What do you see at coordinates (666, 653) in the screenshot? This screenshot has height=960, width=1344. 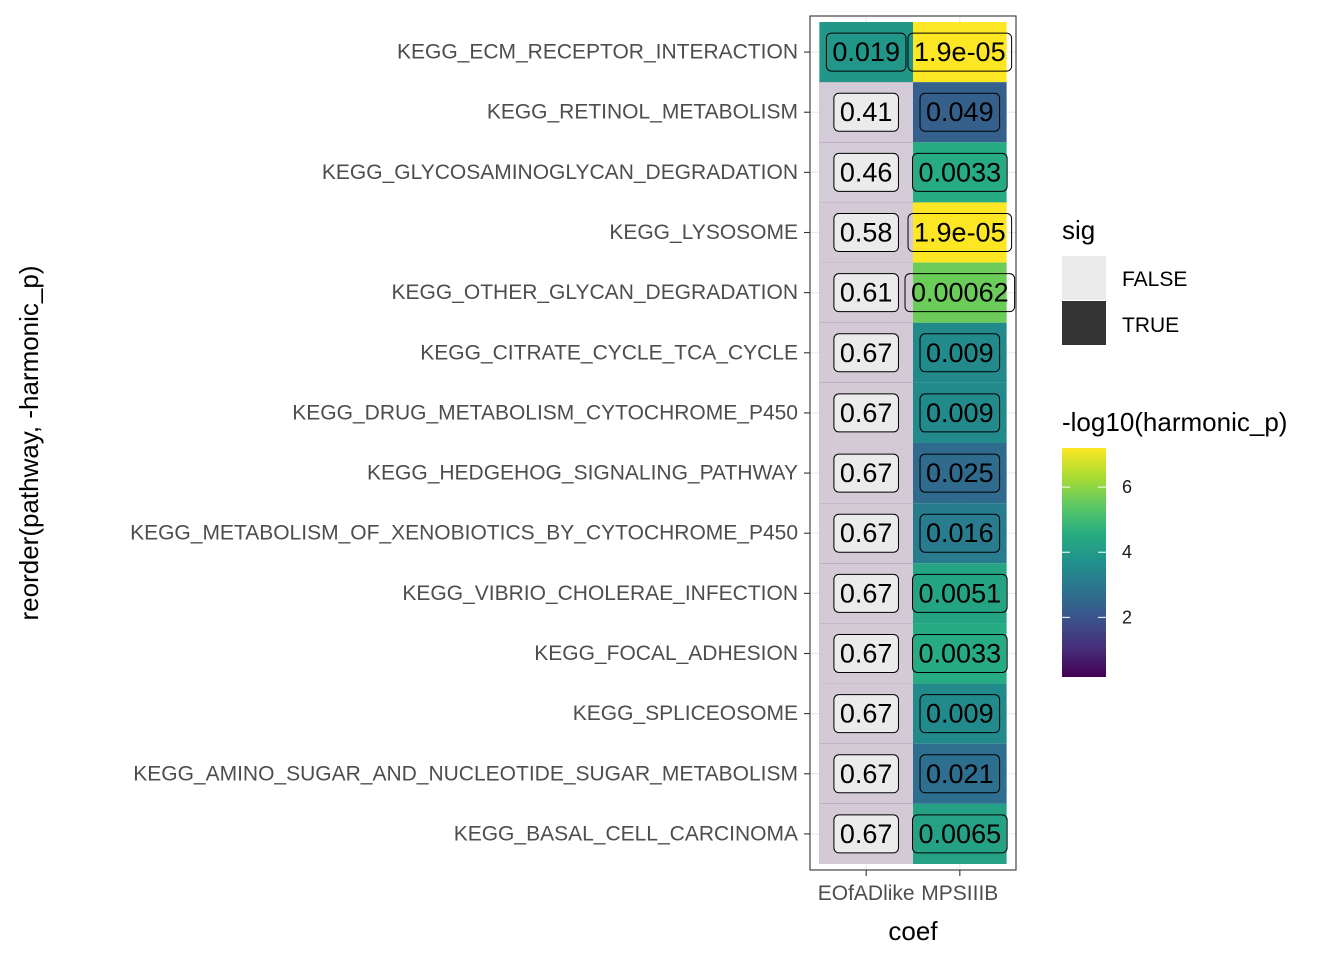 I see `y-tick-label: KEGG_FOCAL_ADHESION` at bounding box center [666, 653].